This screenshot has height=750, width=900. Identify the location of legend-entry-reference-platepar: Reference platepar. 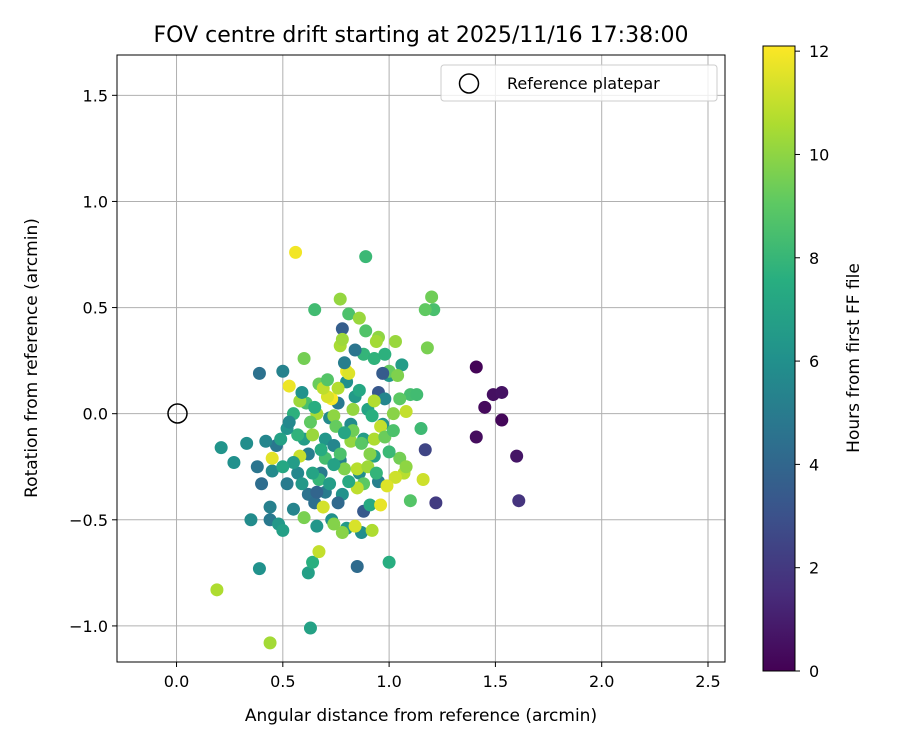
(583, 83).